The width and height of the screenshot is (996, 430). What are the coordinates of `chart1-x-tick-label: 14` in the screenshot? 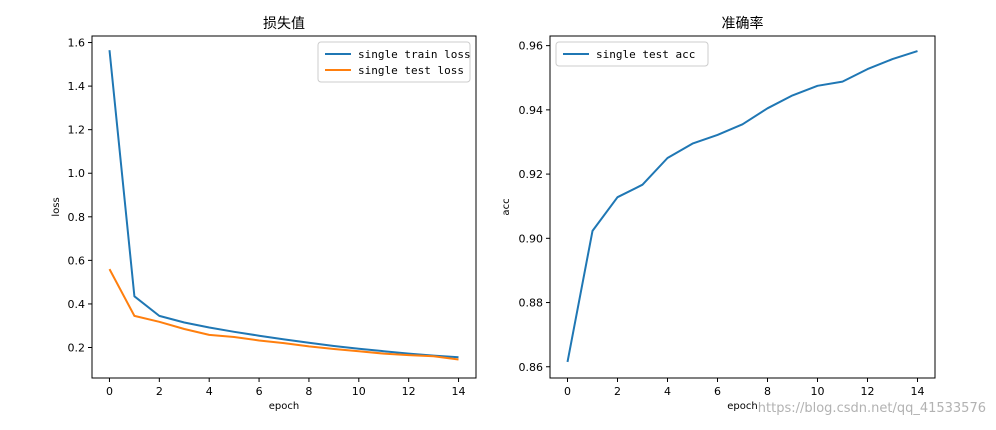 It's located at (459, 391).